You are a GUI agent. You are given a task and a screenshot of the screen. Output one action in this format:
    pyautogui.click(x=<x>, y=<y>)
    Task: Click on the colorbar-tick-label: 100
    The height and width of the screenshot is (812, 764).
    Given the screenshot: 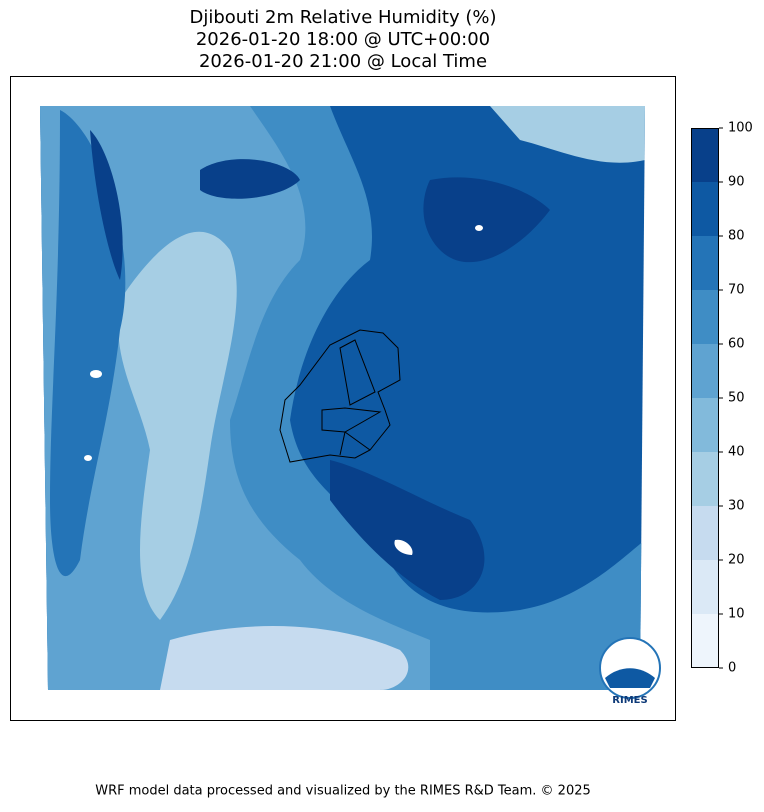 What is the action you would take?
    pyautogui.click(x=740, y=128)
    